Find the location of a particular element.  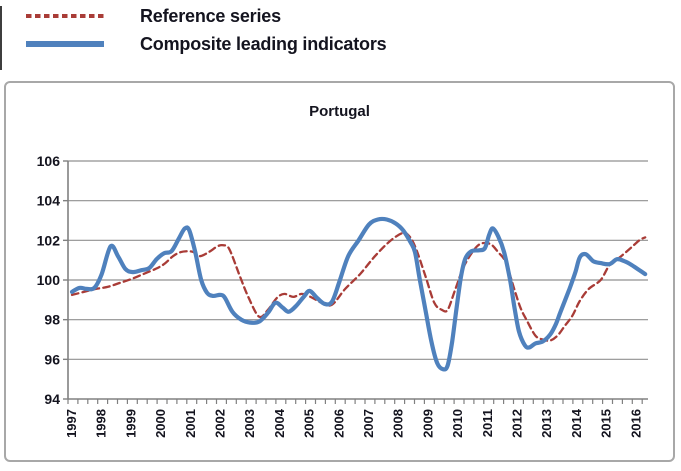

x-axis-label: 2006 is located at coordinates (338, 423).